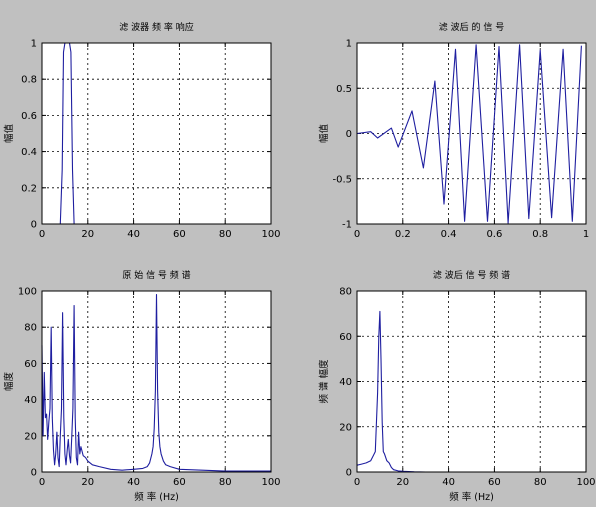  What do you see at coordinates (29, 80) in the screenshot?
I see `y-tick-label: 0.8` at bounding box center [29, 80].